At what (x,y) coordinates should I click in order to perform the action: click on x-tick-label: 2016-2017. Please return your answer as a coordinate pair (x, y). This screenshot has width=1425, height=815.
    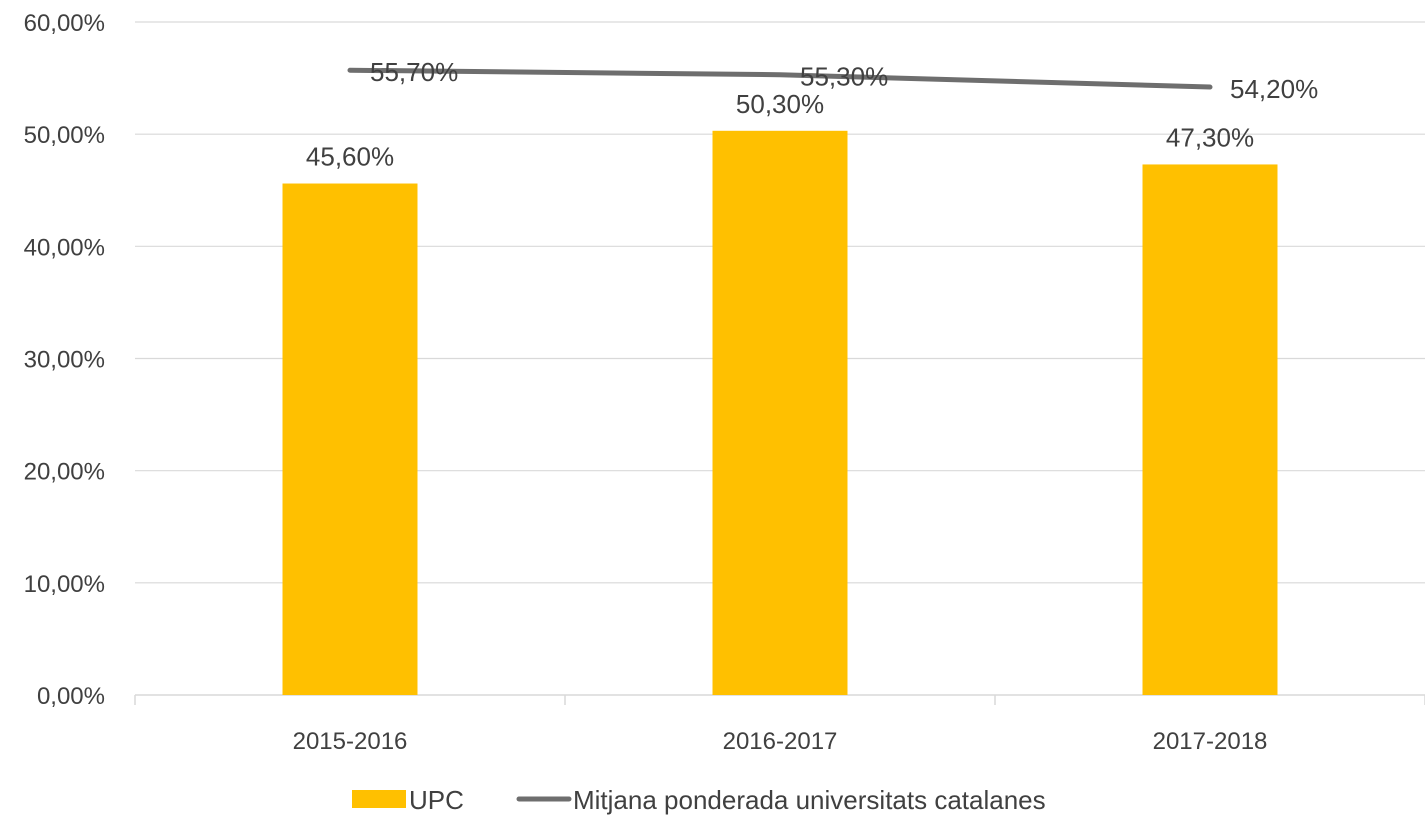
    Looking at the image, I should click on (780, 741).